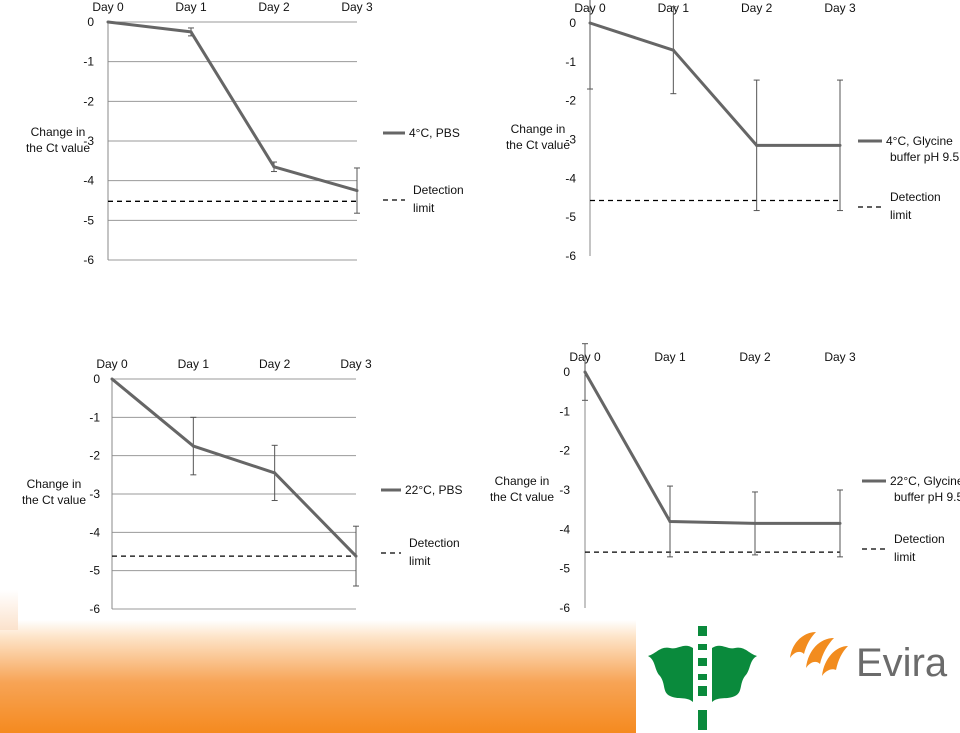  What do you see at coordinates (434, 133) in the screenshot?
I see `legend-label-series: 4°C, PBS` at bounding box center [434, 133].